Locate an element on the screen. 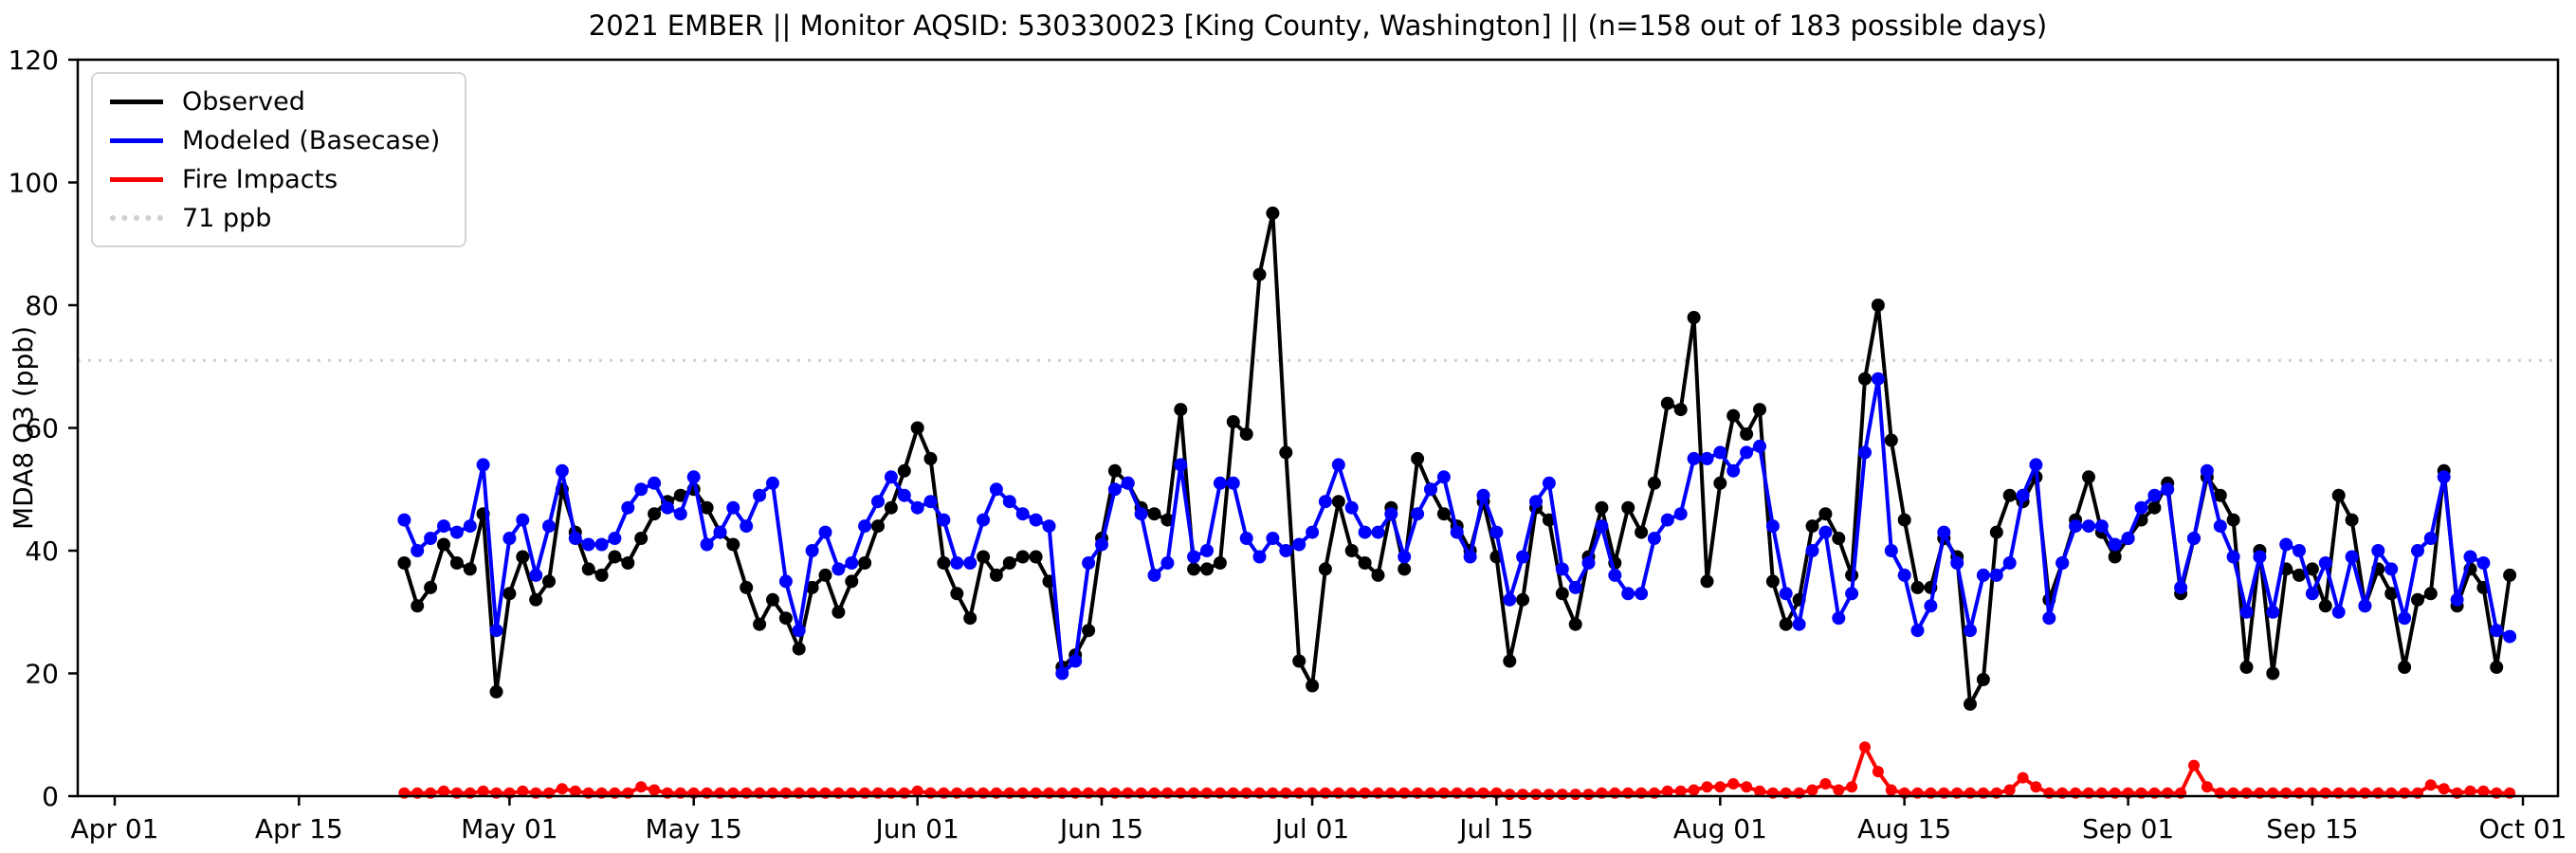 The height and width of the screenshot is (853, 2576). x-tick-label: Oct 01 is located at coordinates (2523, 828).